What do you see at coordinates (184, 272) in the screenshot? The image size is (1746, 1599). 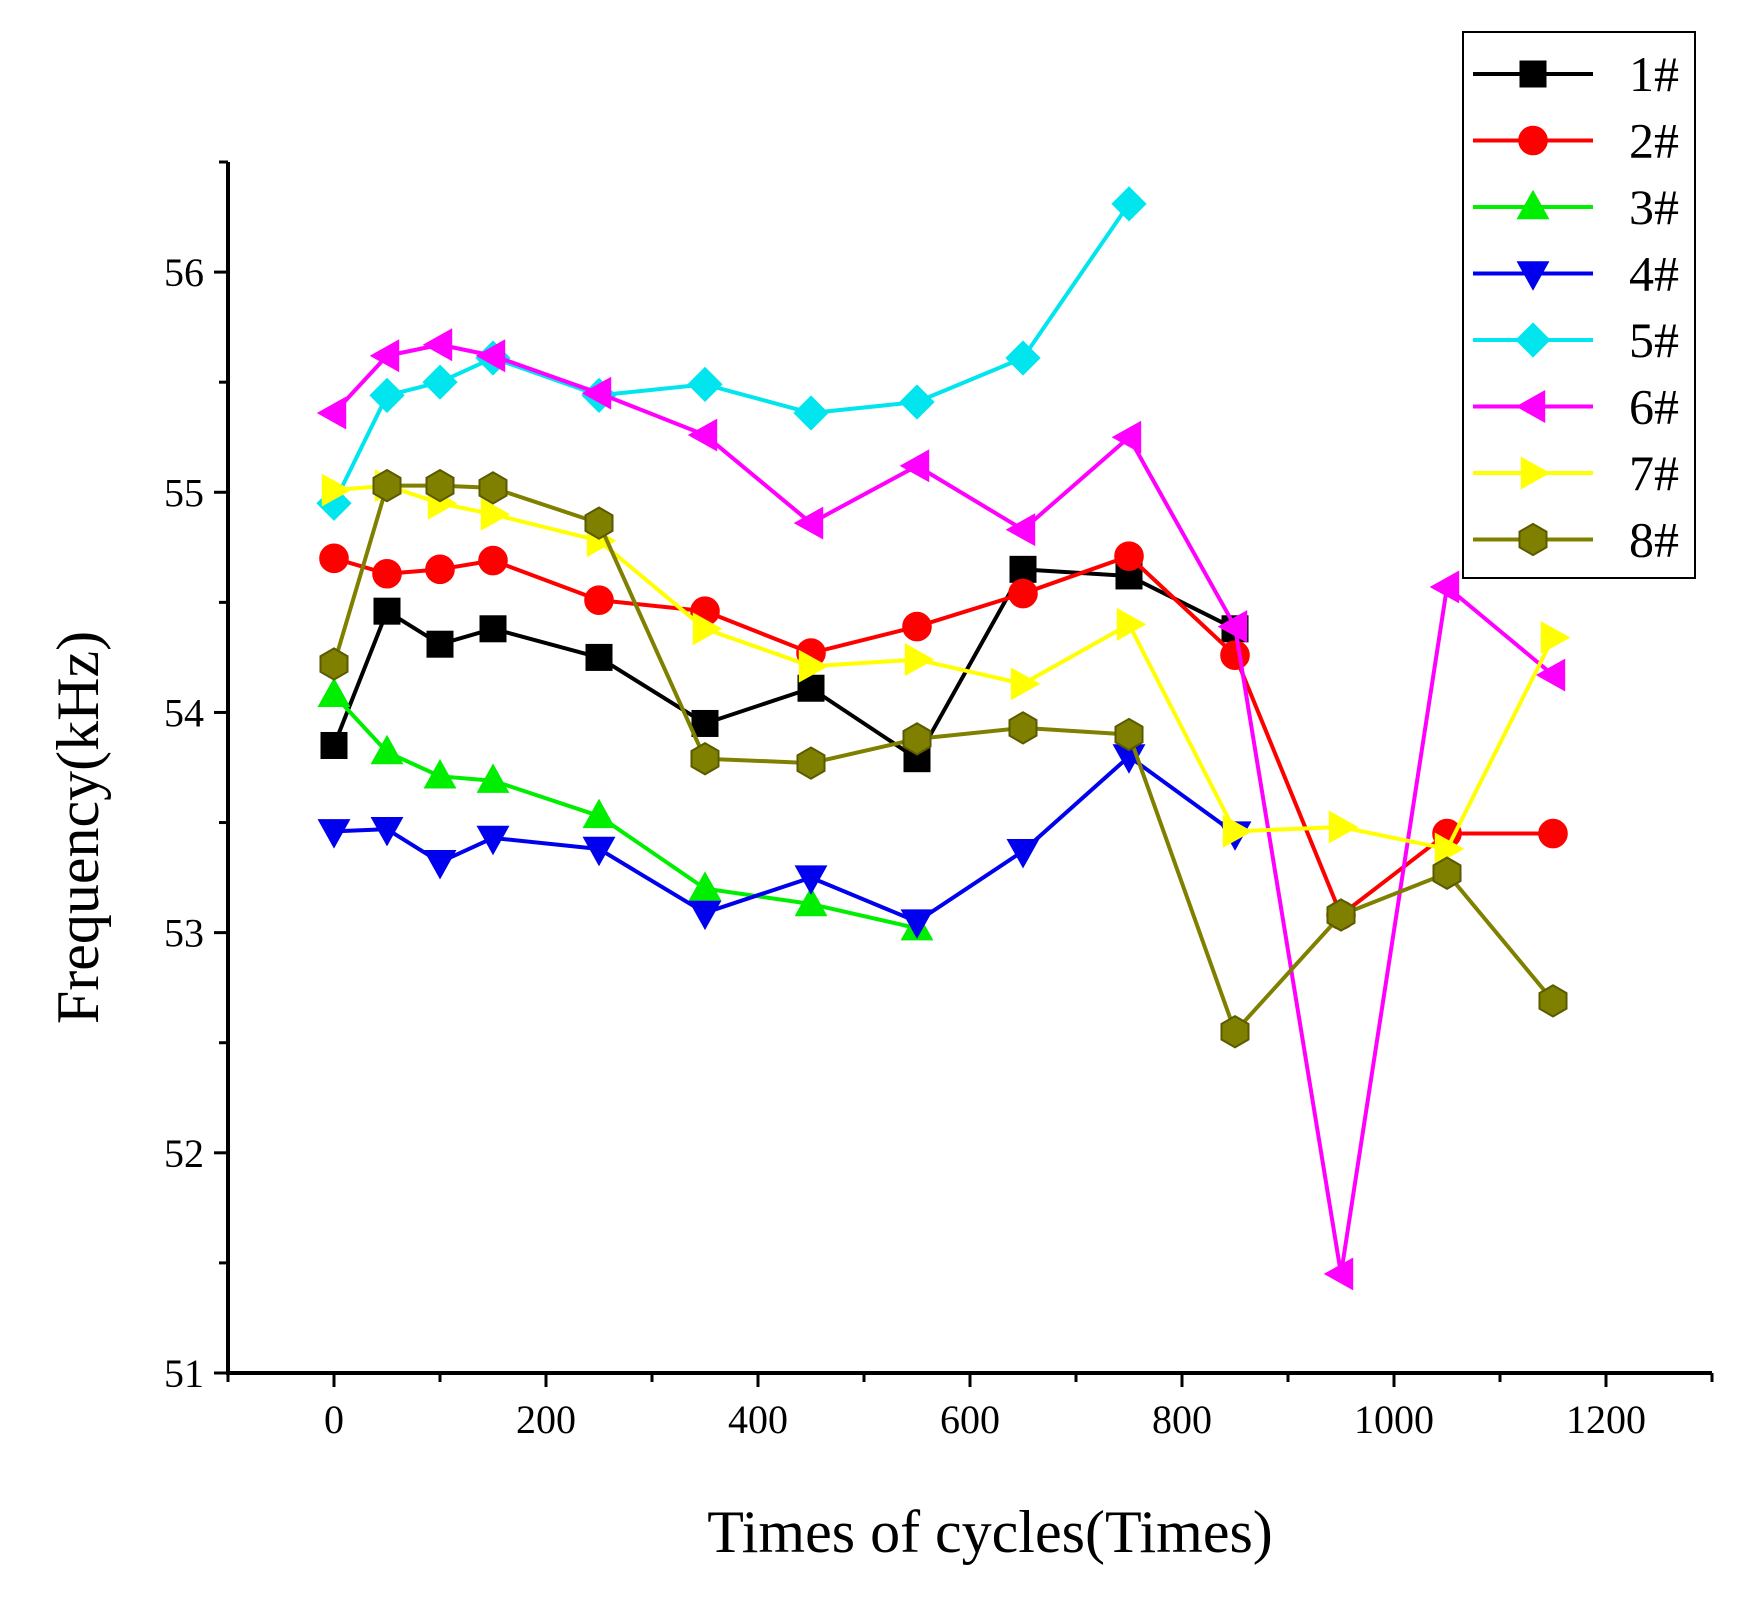 I see `y-tick-label: 56` at bounding box center [184, 272].